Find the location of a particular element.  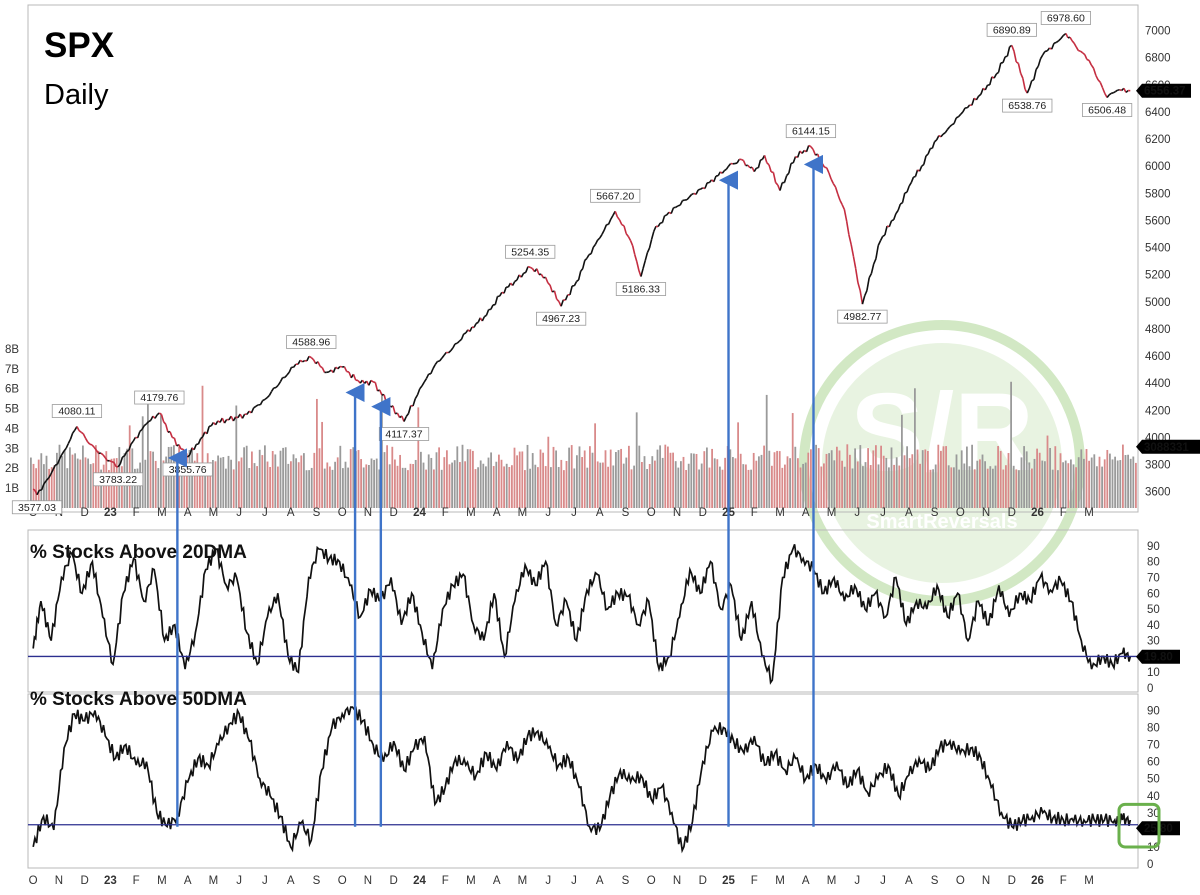

oscillator-tick-label: 50 is located at coordinates (1153, 780).